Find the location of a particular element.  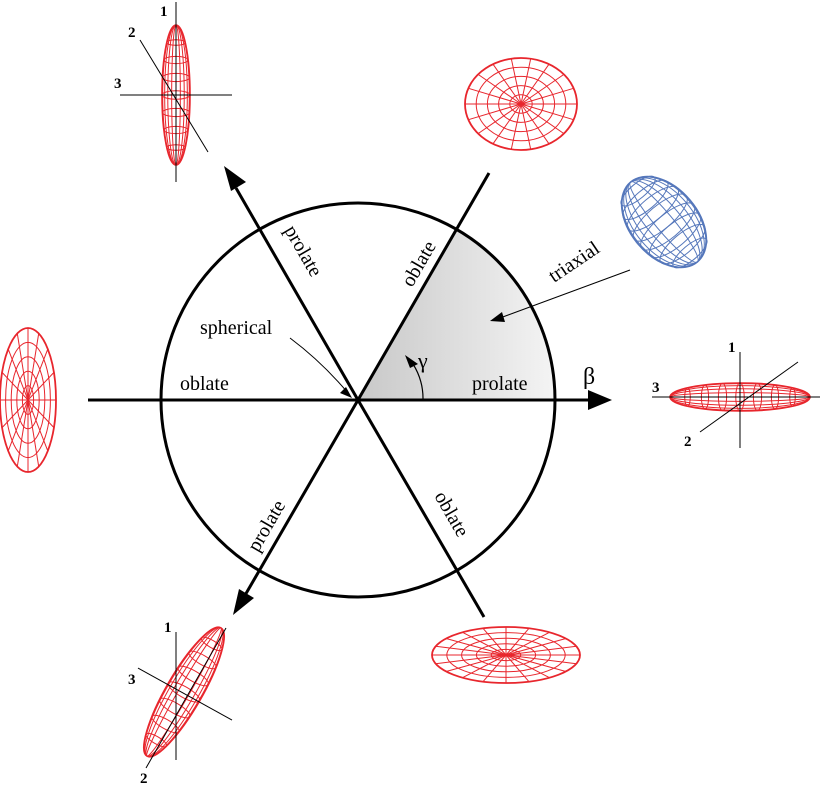

triaxial-ellipsoid is located at coordinates (664, 222).